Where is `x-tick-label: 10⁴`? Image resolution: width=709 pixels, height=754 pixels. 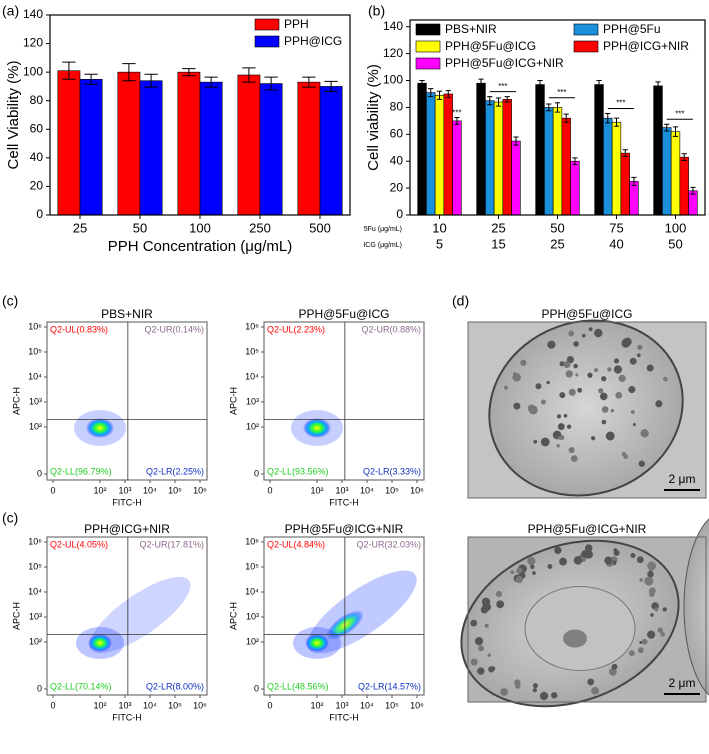 x-tick-label: 10⁴ is located at coordinates (150, 705).